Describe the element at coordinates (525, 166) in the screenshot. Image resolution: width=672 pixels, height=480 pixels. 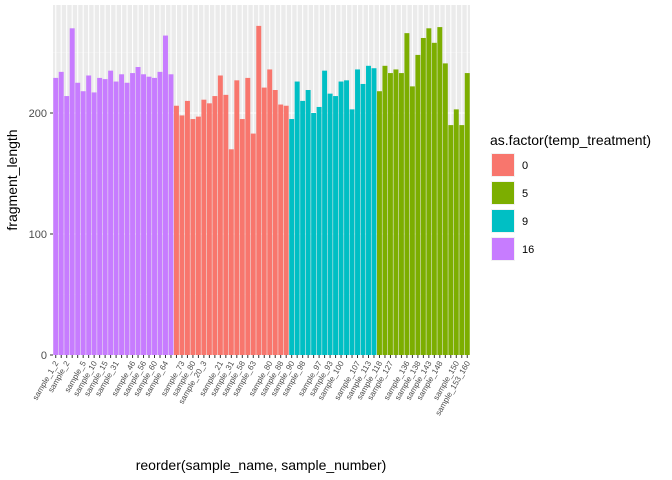
I see `legend-label: 0` at that location.